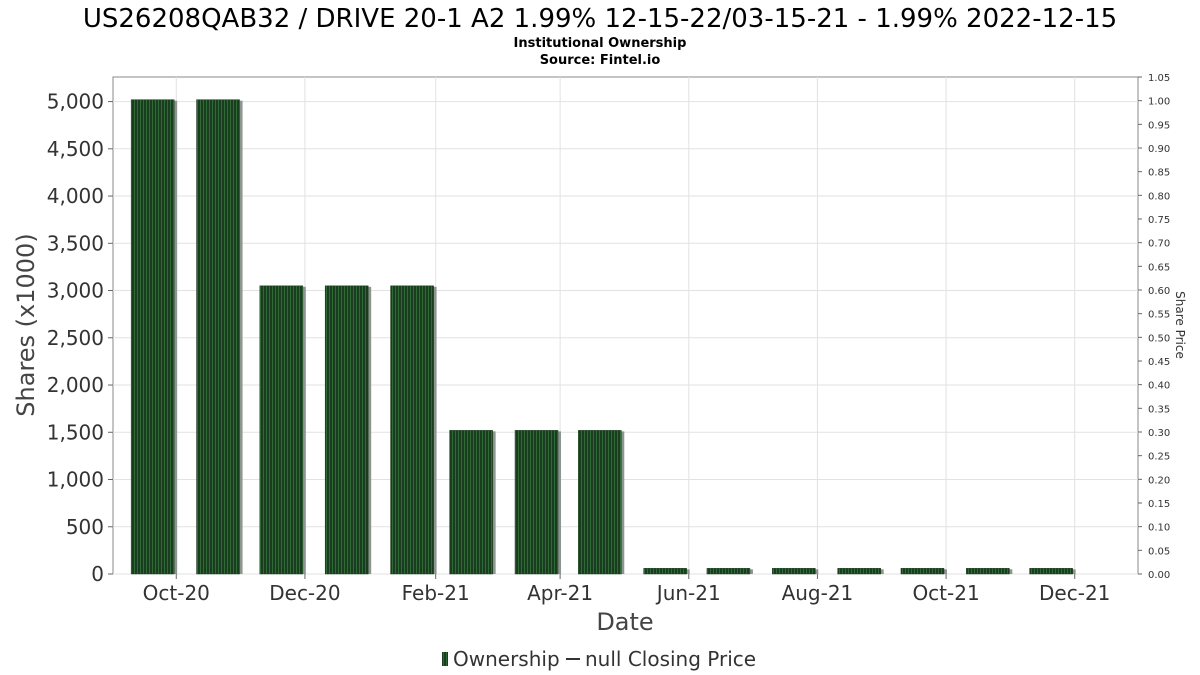 The height and width of the screenshot is (675, 1200). What do you see at coordinates (75, 291) in the screenshot?
I see `y-tick-label: 3,000` at bounding box center [75, 291].